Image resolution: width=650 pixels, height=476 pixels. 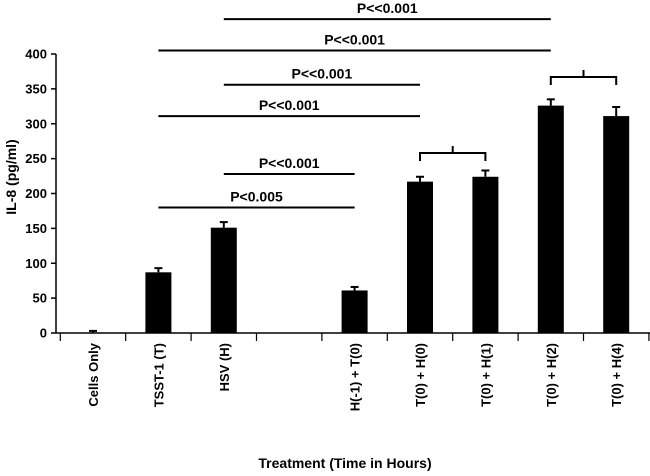 What do you see at coordinates (224, 367) in the screenshot?
I see `x-category-label: HSV (H)` at bounding box center [224, 367].